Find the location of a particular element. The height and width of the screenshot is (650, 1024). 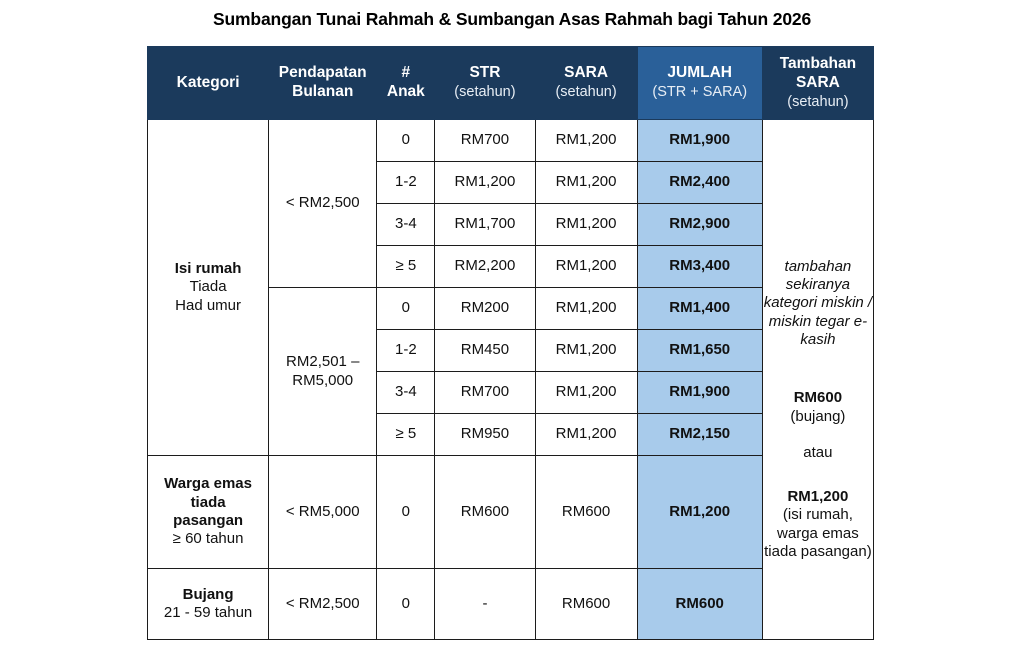

column-header-tambahan-sara: Tambahan SARA (setahun) is located at coordinates (818, 83).